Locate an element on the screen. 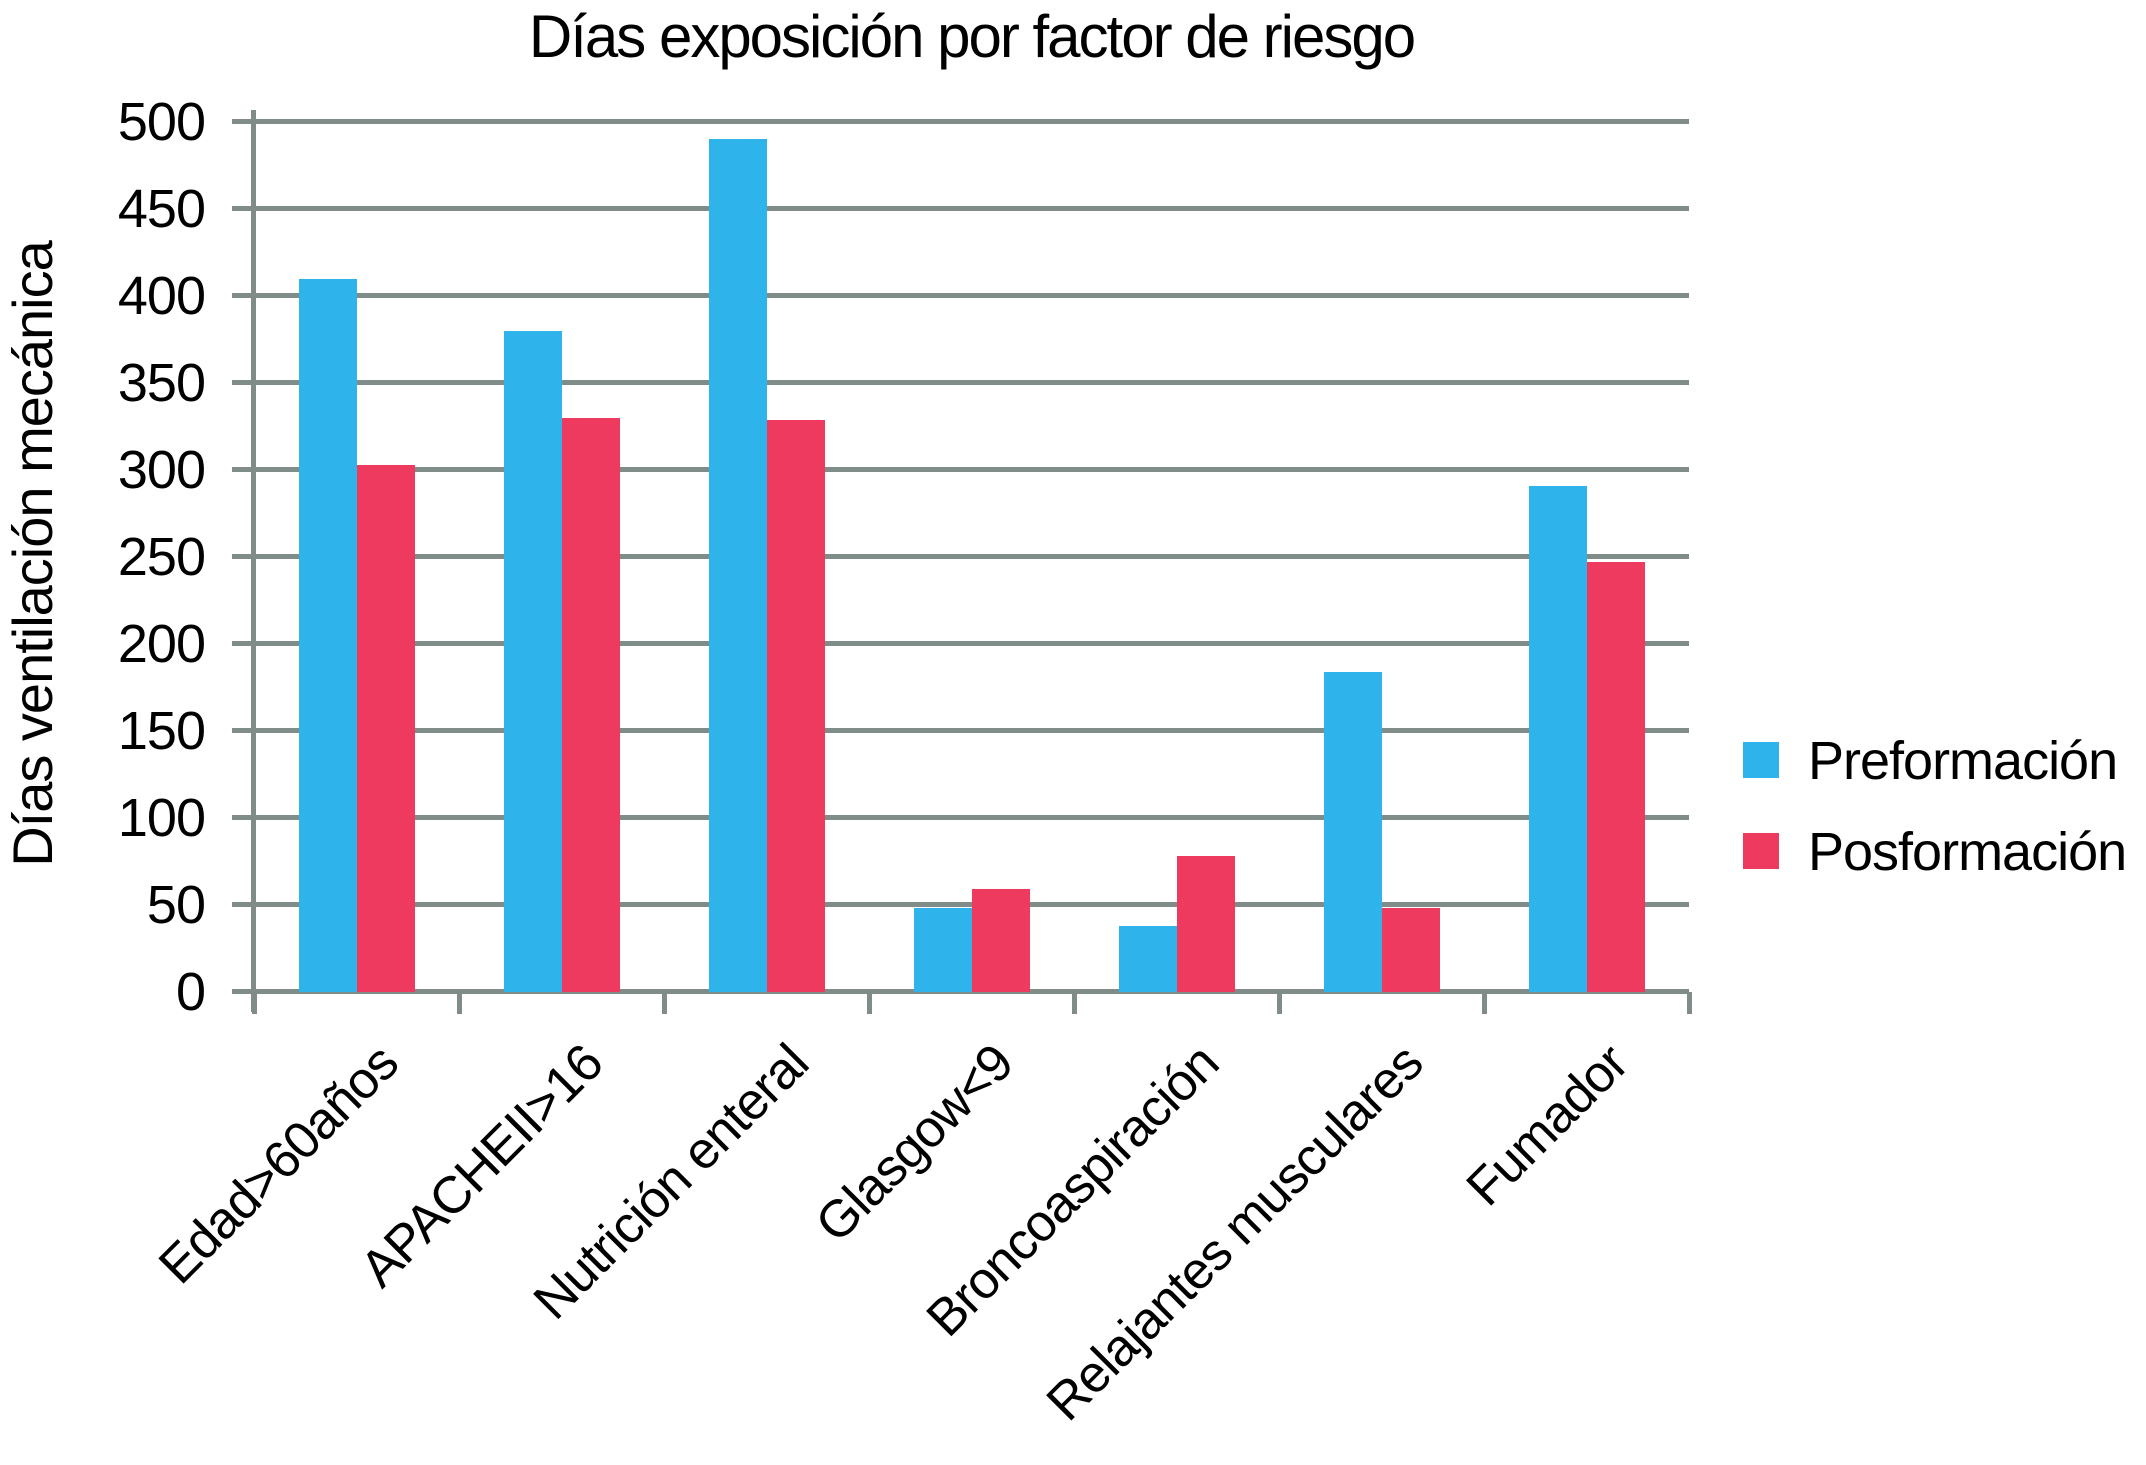  legend-swatch-preformacion is located at coordinates (1761, 760).